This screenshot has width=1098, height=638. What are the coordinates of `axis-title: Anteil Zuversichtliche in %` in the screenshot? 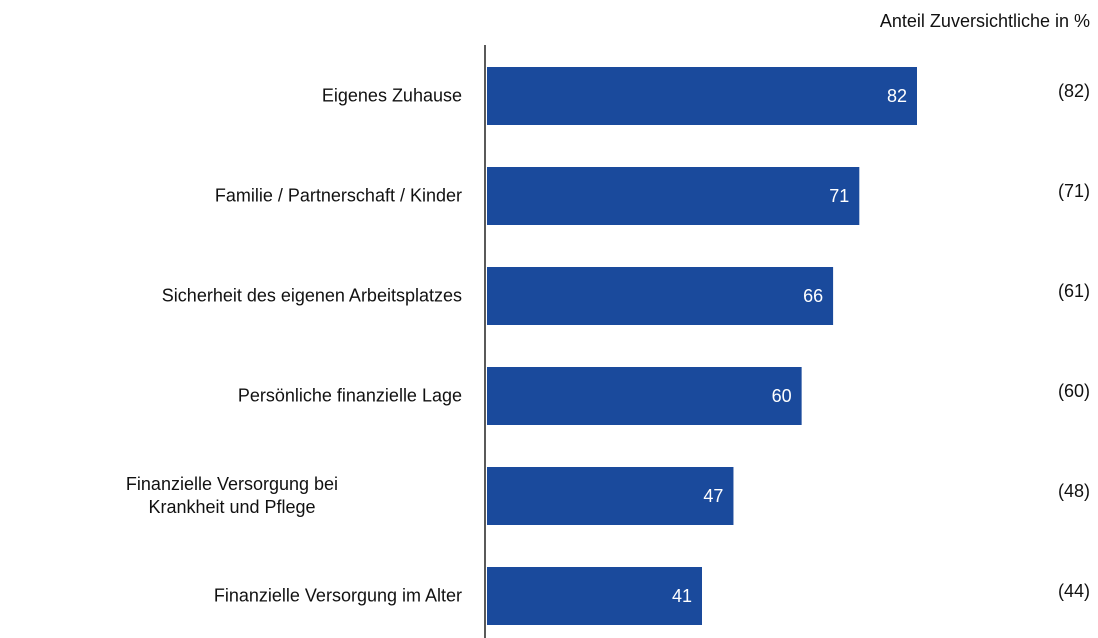 It's located at (985, 21).